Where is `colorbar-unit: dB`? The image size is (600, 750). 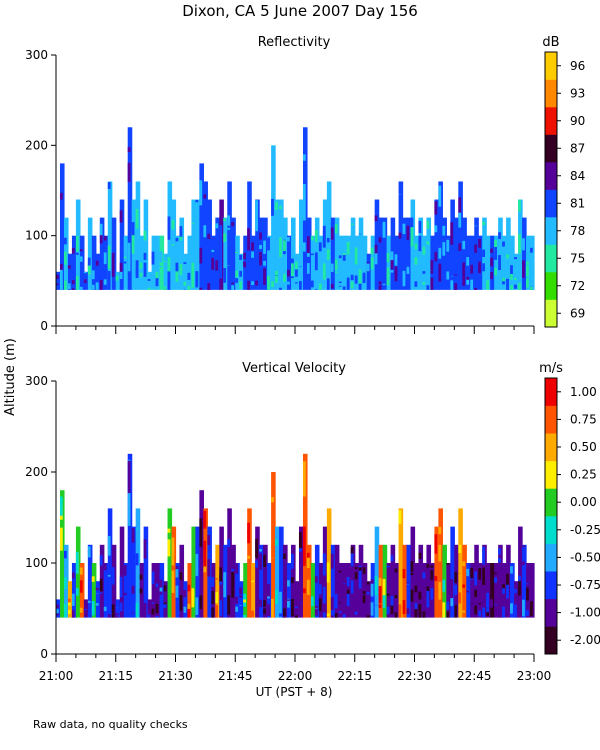
colorbar-unit: dB is located at coordinates (550, 42).